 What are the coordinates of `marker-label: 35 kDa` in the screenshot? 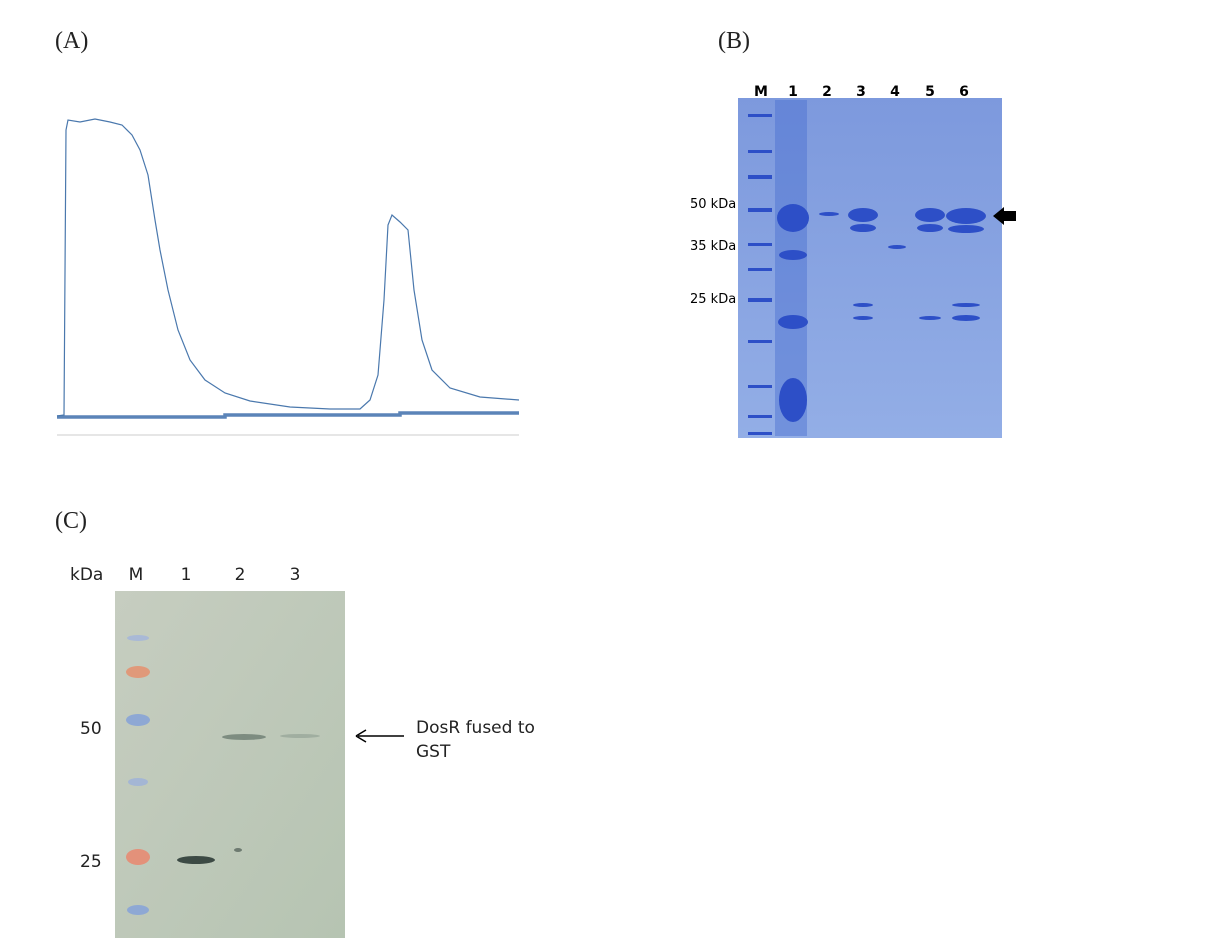 It's located at (713, 246).